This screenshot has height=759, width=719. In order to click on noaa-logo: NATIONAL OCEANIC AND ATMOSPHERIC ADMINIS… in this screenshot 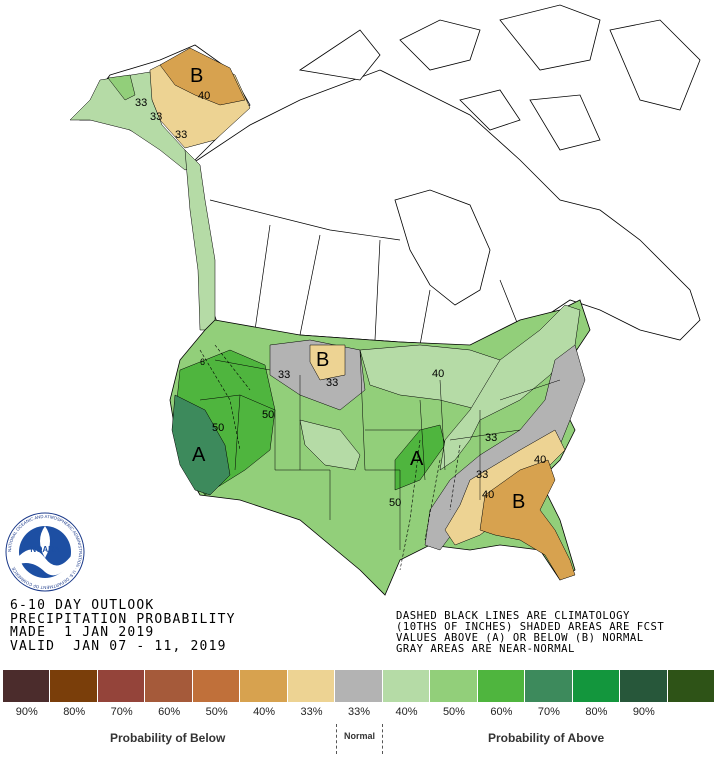, I will do `click(45, 552)`.